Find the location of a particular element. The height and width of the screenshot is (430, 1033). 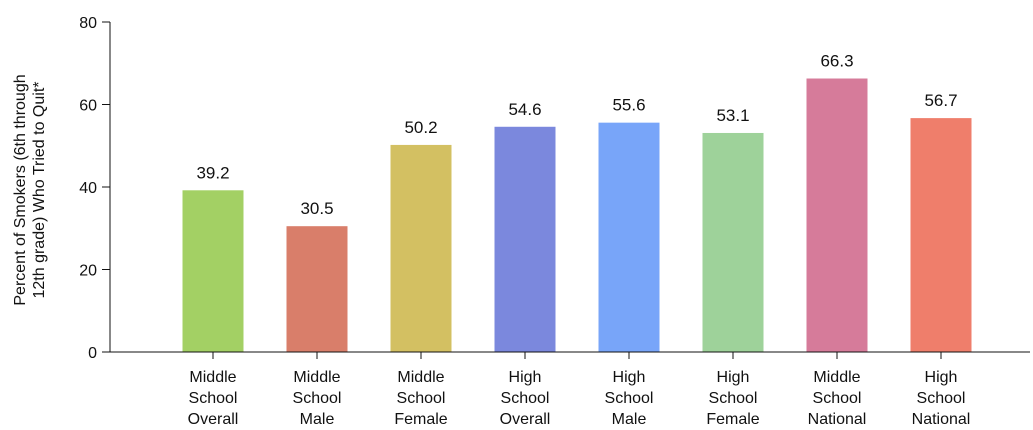

bar-value-label: 55.6 is located at coordinates (628, 105).